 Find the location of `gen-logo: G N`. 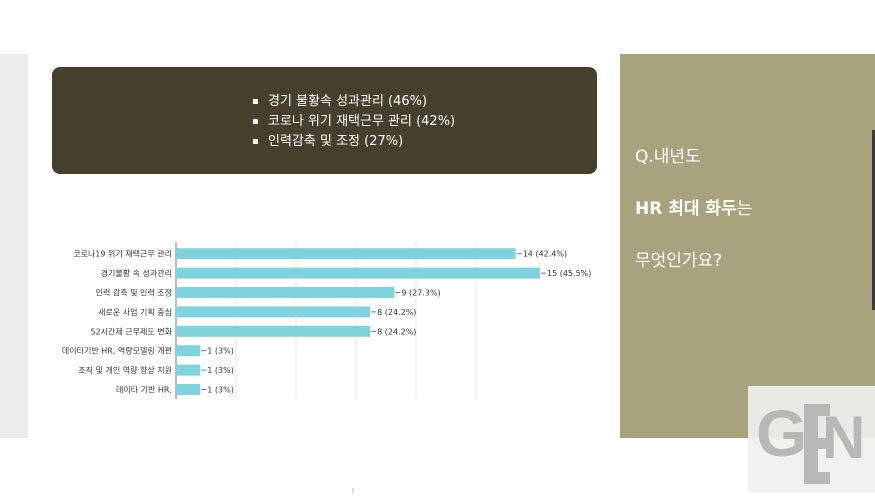

gen-logo: G N is located at coordinates (811, 439).